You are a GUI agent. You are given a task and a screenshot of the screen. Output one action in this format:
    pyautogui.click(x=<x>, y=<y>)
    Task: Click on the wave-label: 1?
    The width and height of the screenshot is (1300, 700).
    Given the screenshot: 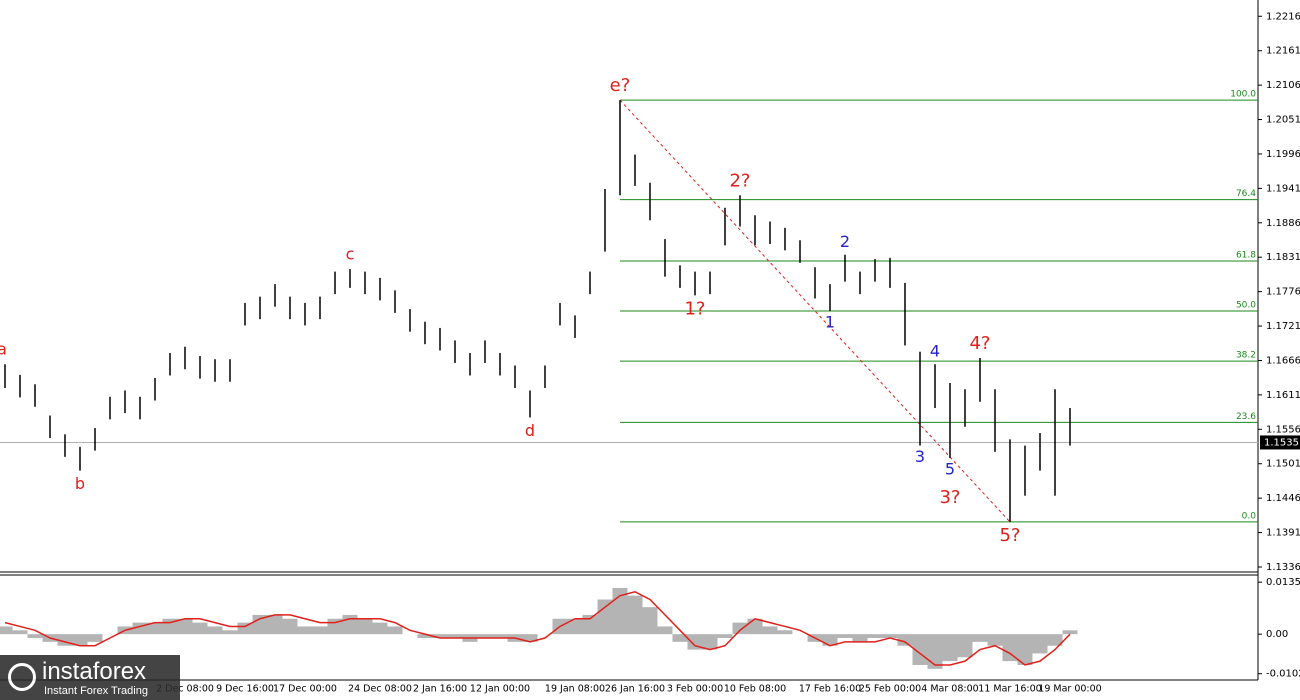 What is the action you would take?
    pyautogui.click(x=694, y=308)
    